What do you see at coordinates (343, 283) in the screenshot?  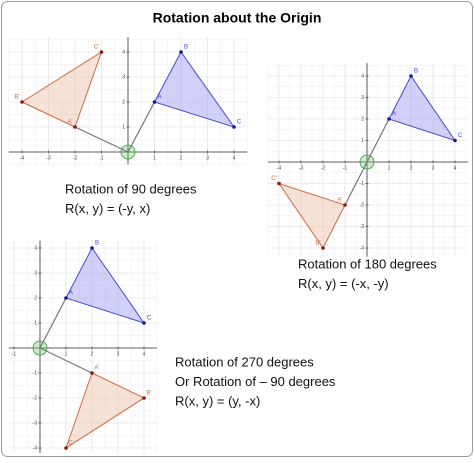 I see `caption: R(x, y) = (-x, -y)` at bounding box center [343, 283].